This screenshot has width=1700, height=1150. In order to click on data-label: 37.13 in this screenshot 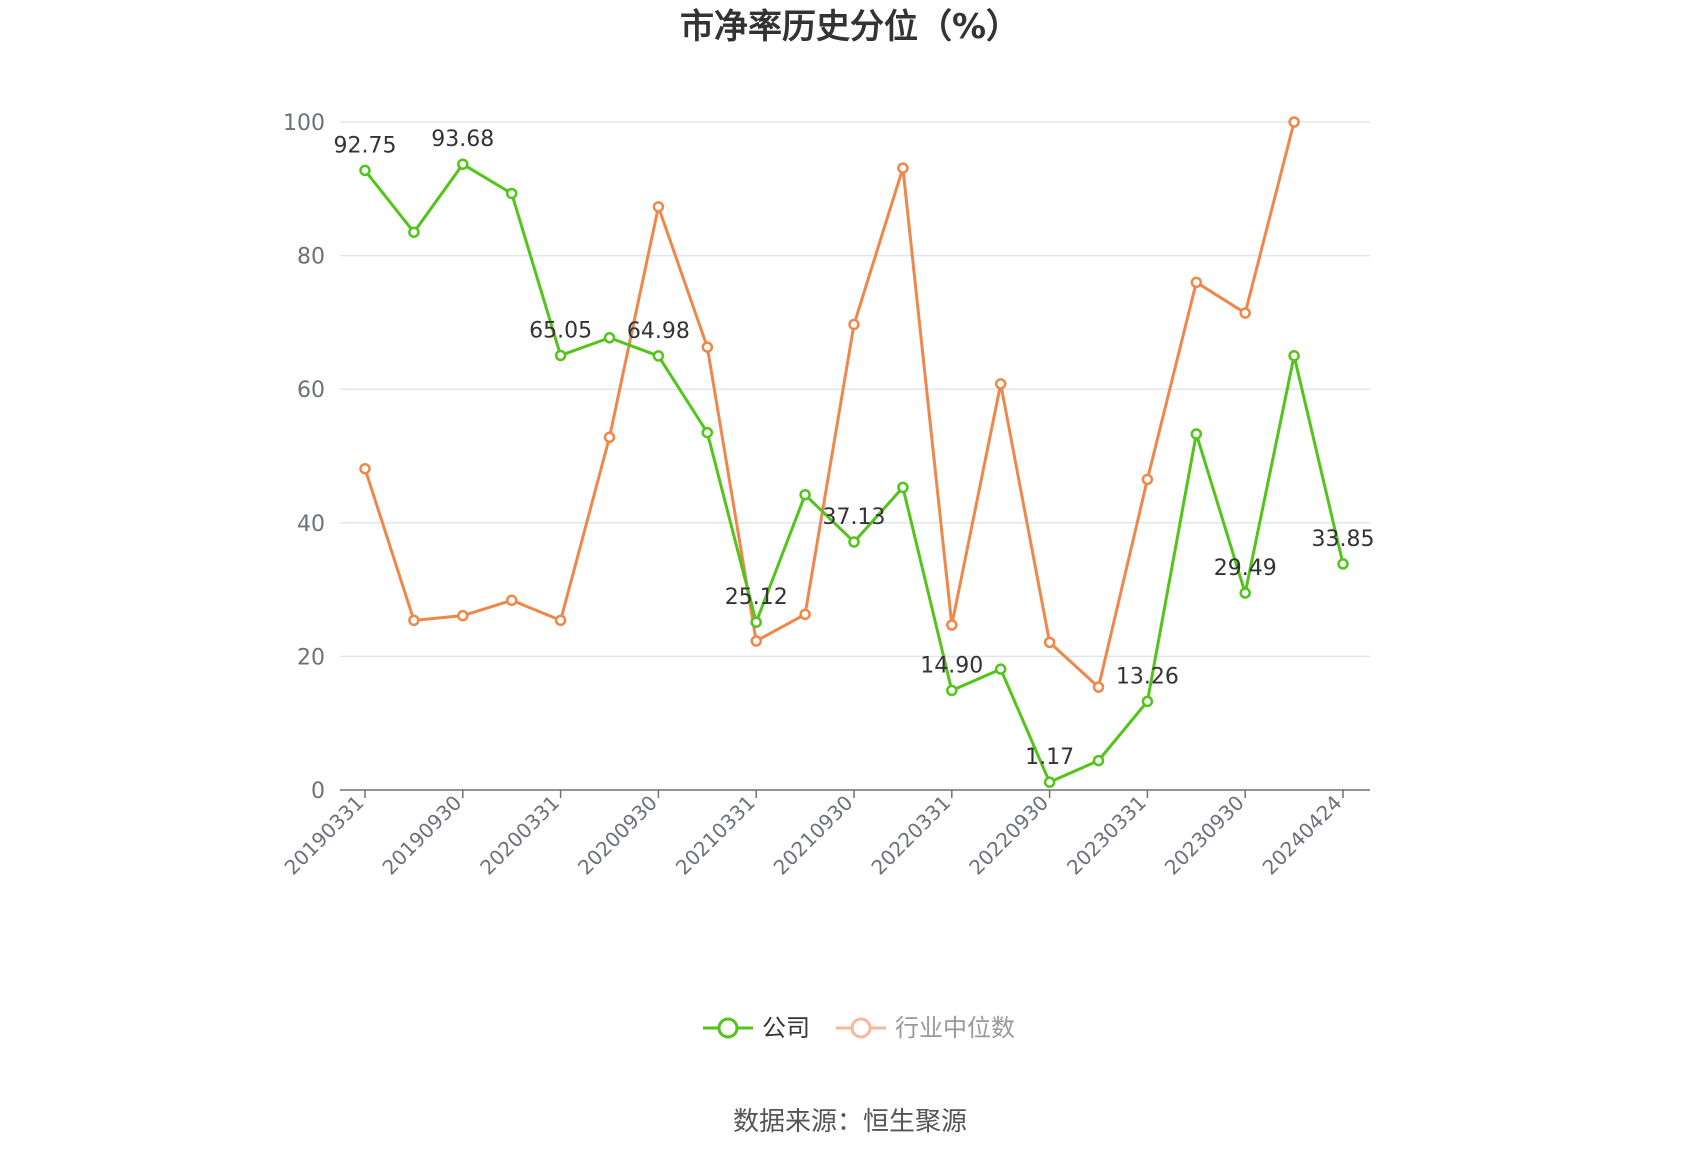, I will do `click(854, 517)`.